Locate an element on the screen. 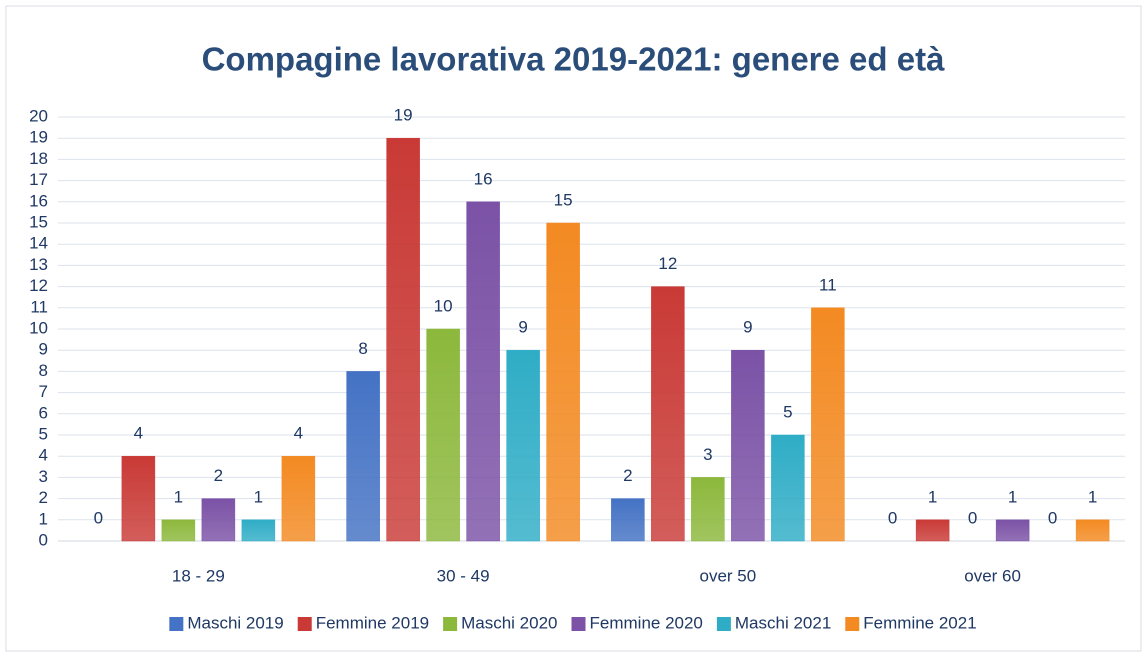  y-tick-label: 20 is located at coordinates (38, 115).